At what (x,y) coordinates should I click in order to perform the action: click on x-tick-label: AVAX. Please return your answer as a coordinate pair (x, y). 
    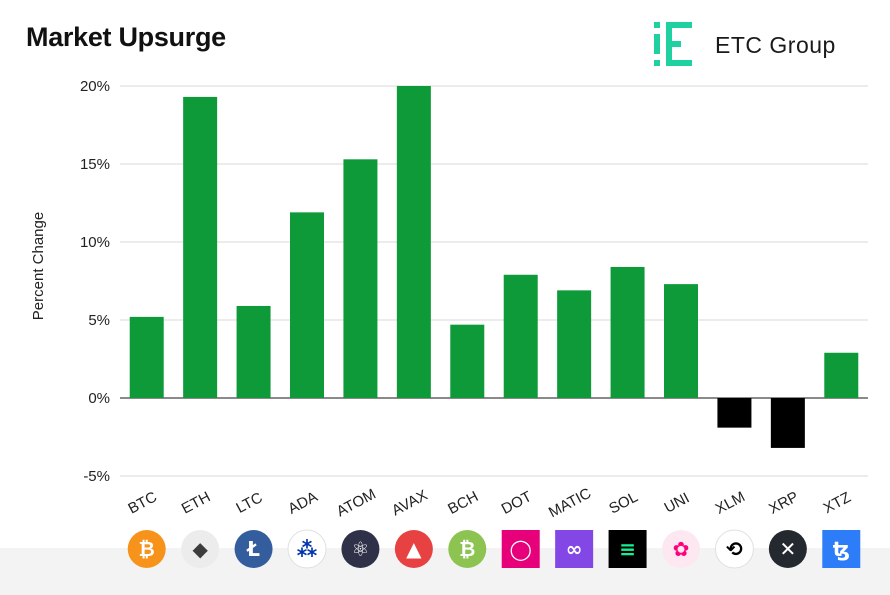
    Looking at the image, I should click on (409, 503).